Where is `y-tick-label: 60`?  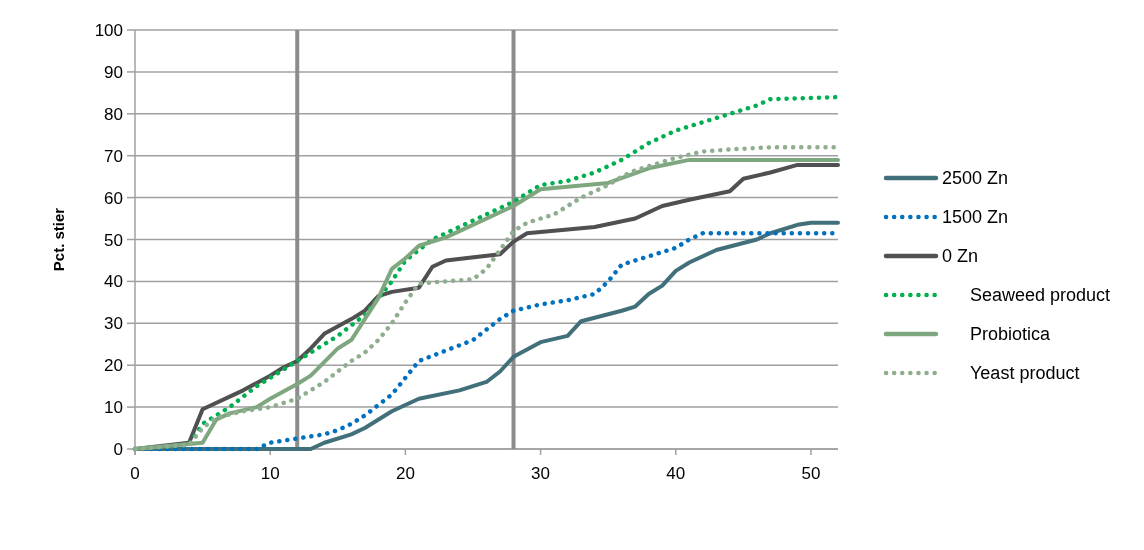 y-tick-label: 60 is located at coordinates (113, 198).